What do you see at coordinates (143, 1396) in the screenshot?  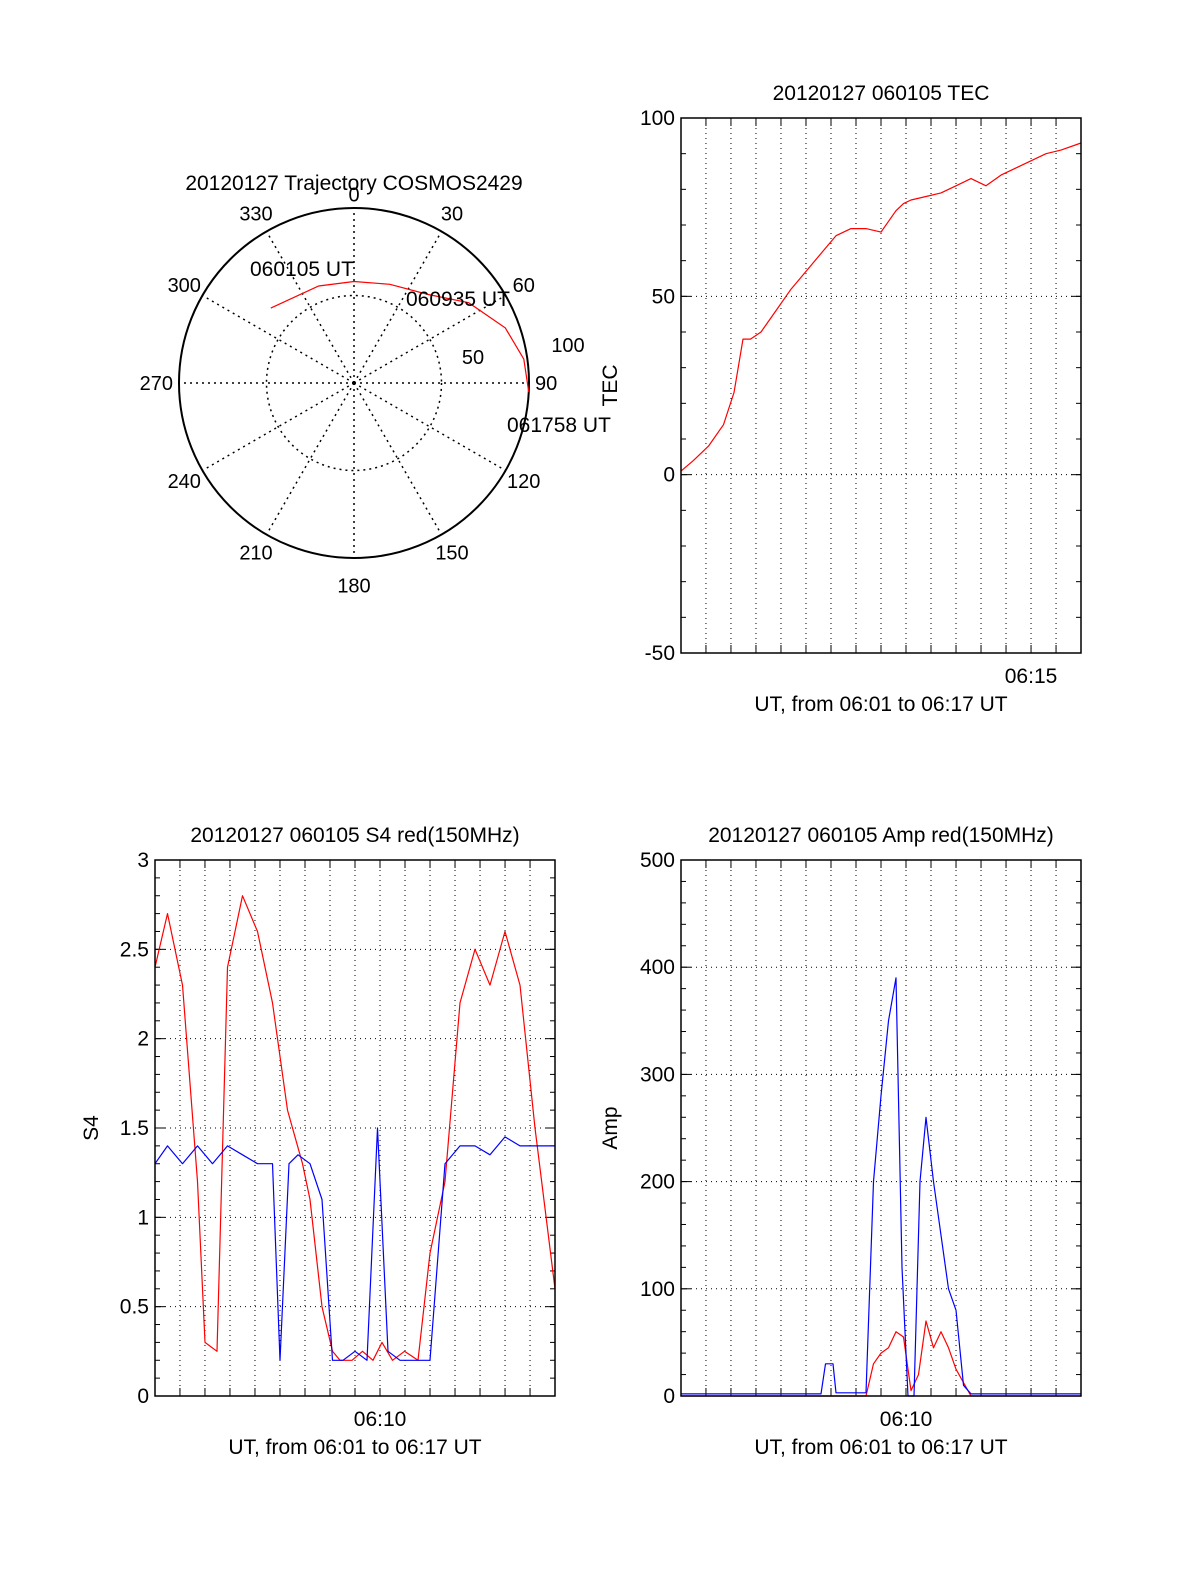 I see `s4-ytick-label: 0` at bounding box center [143, 1396].